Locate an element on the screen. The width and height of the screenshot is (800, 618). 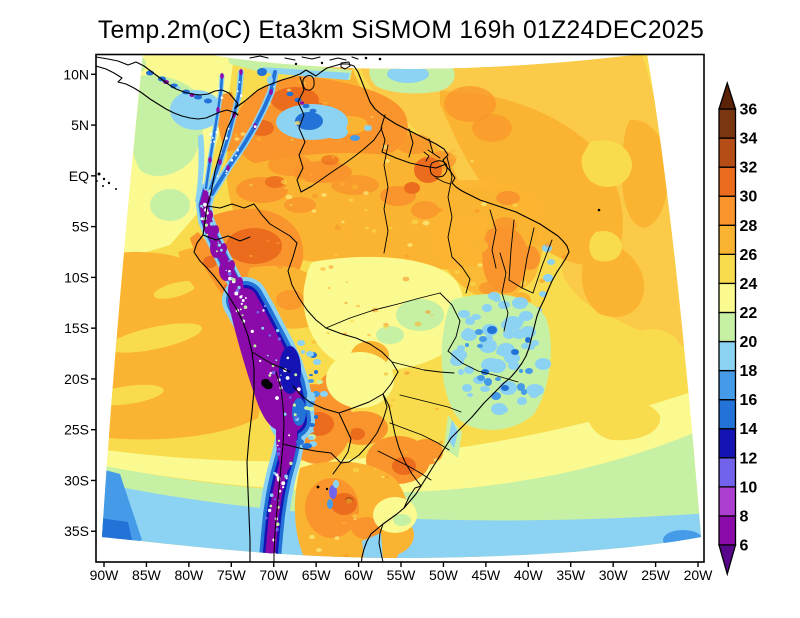
svg-text: 10N is located at coordinates (76, 74).